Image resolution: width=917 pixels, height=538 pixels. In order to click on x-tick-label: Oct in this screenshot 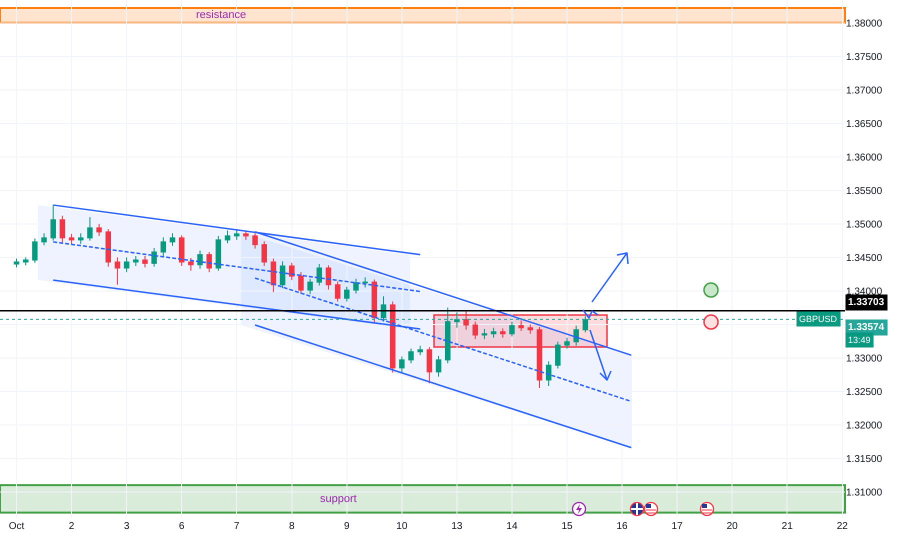, I will do `click(16, 526)`.